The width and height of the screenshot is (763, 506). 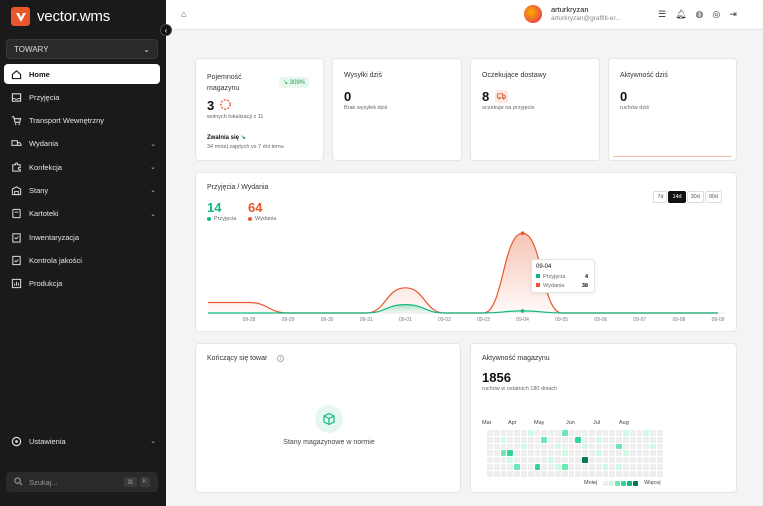 What do you see at coordinates (677, 197) in the screenshot?
I see `range-14d-button: 14d` at bounding box center [677, 197].